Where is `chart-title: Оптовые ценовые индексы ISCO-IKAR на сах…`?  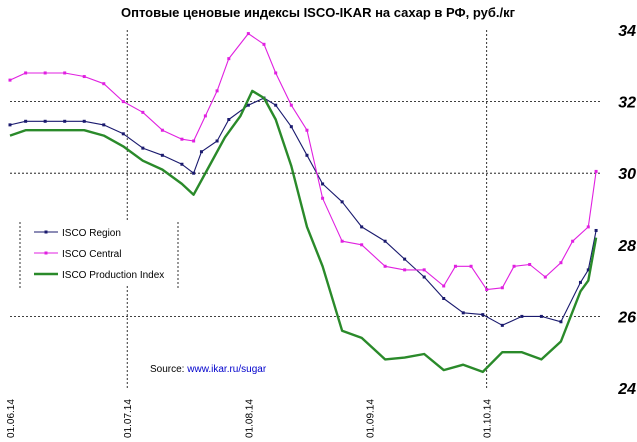 chart-title: Оптовые ценовые индексы ISCO-IKAR на сах… is located at coordinates (318, 12).